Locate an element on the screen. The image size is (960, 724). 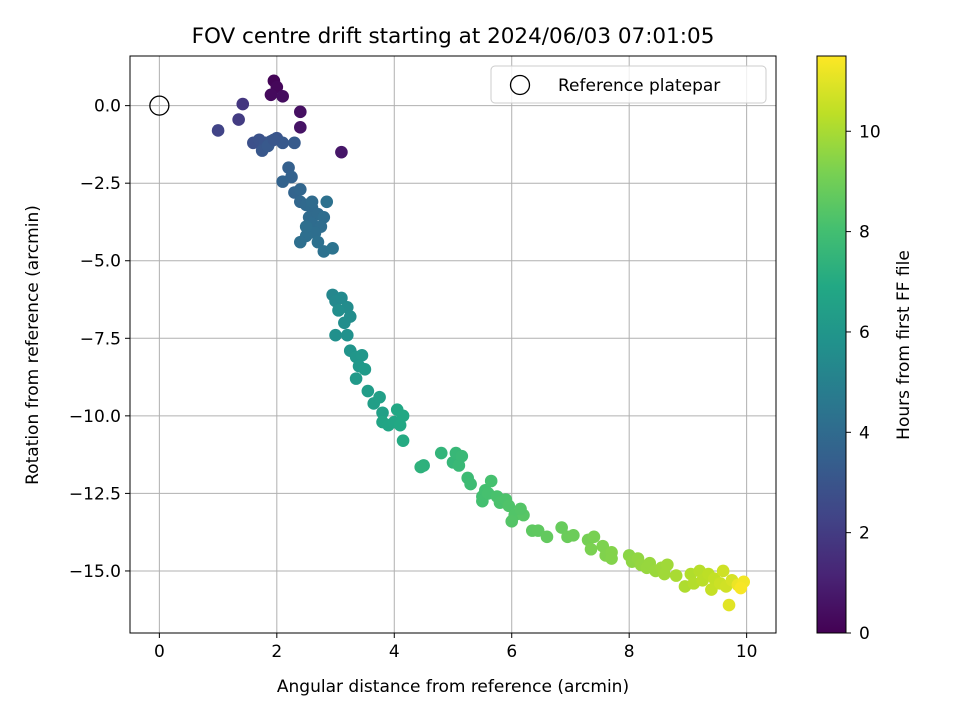
colorbar-tick-label: 8 is located at coordinates (864, 233).